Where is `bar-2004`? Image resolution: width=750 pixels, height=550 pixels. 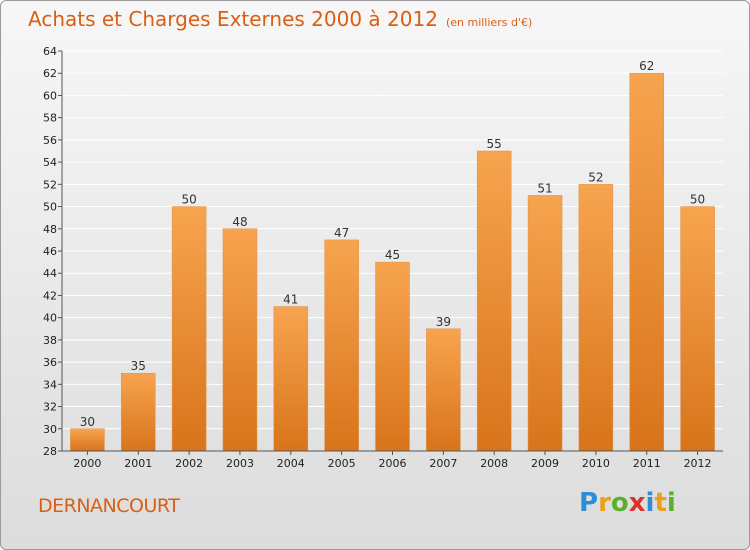
bar-2004 is located at coordinates (291, 379).